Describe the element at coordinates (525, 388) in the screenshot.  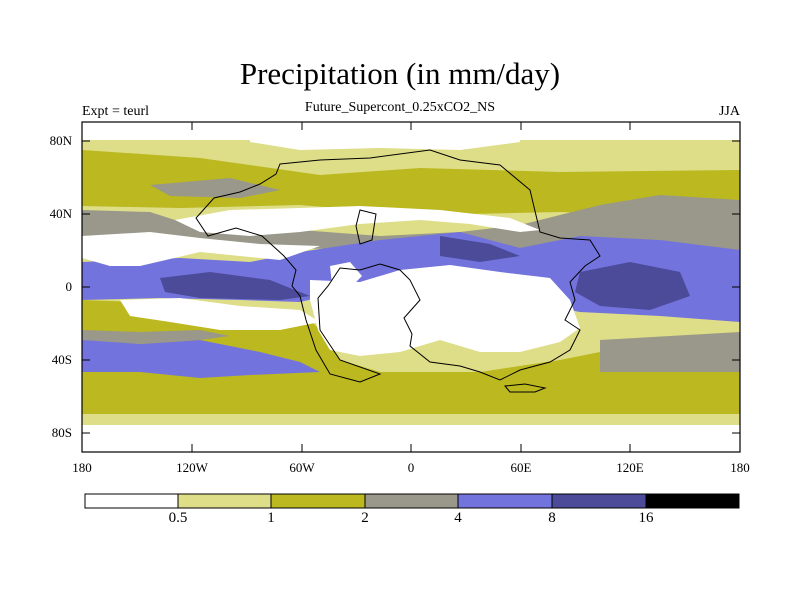
I see `southern-island-outline` at that location.